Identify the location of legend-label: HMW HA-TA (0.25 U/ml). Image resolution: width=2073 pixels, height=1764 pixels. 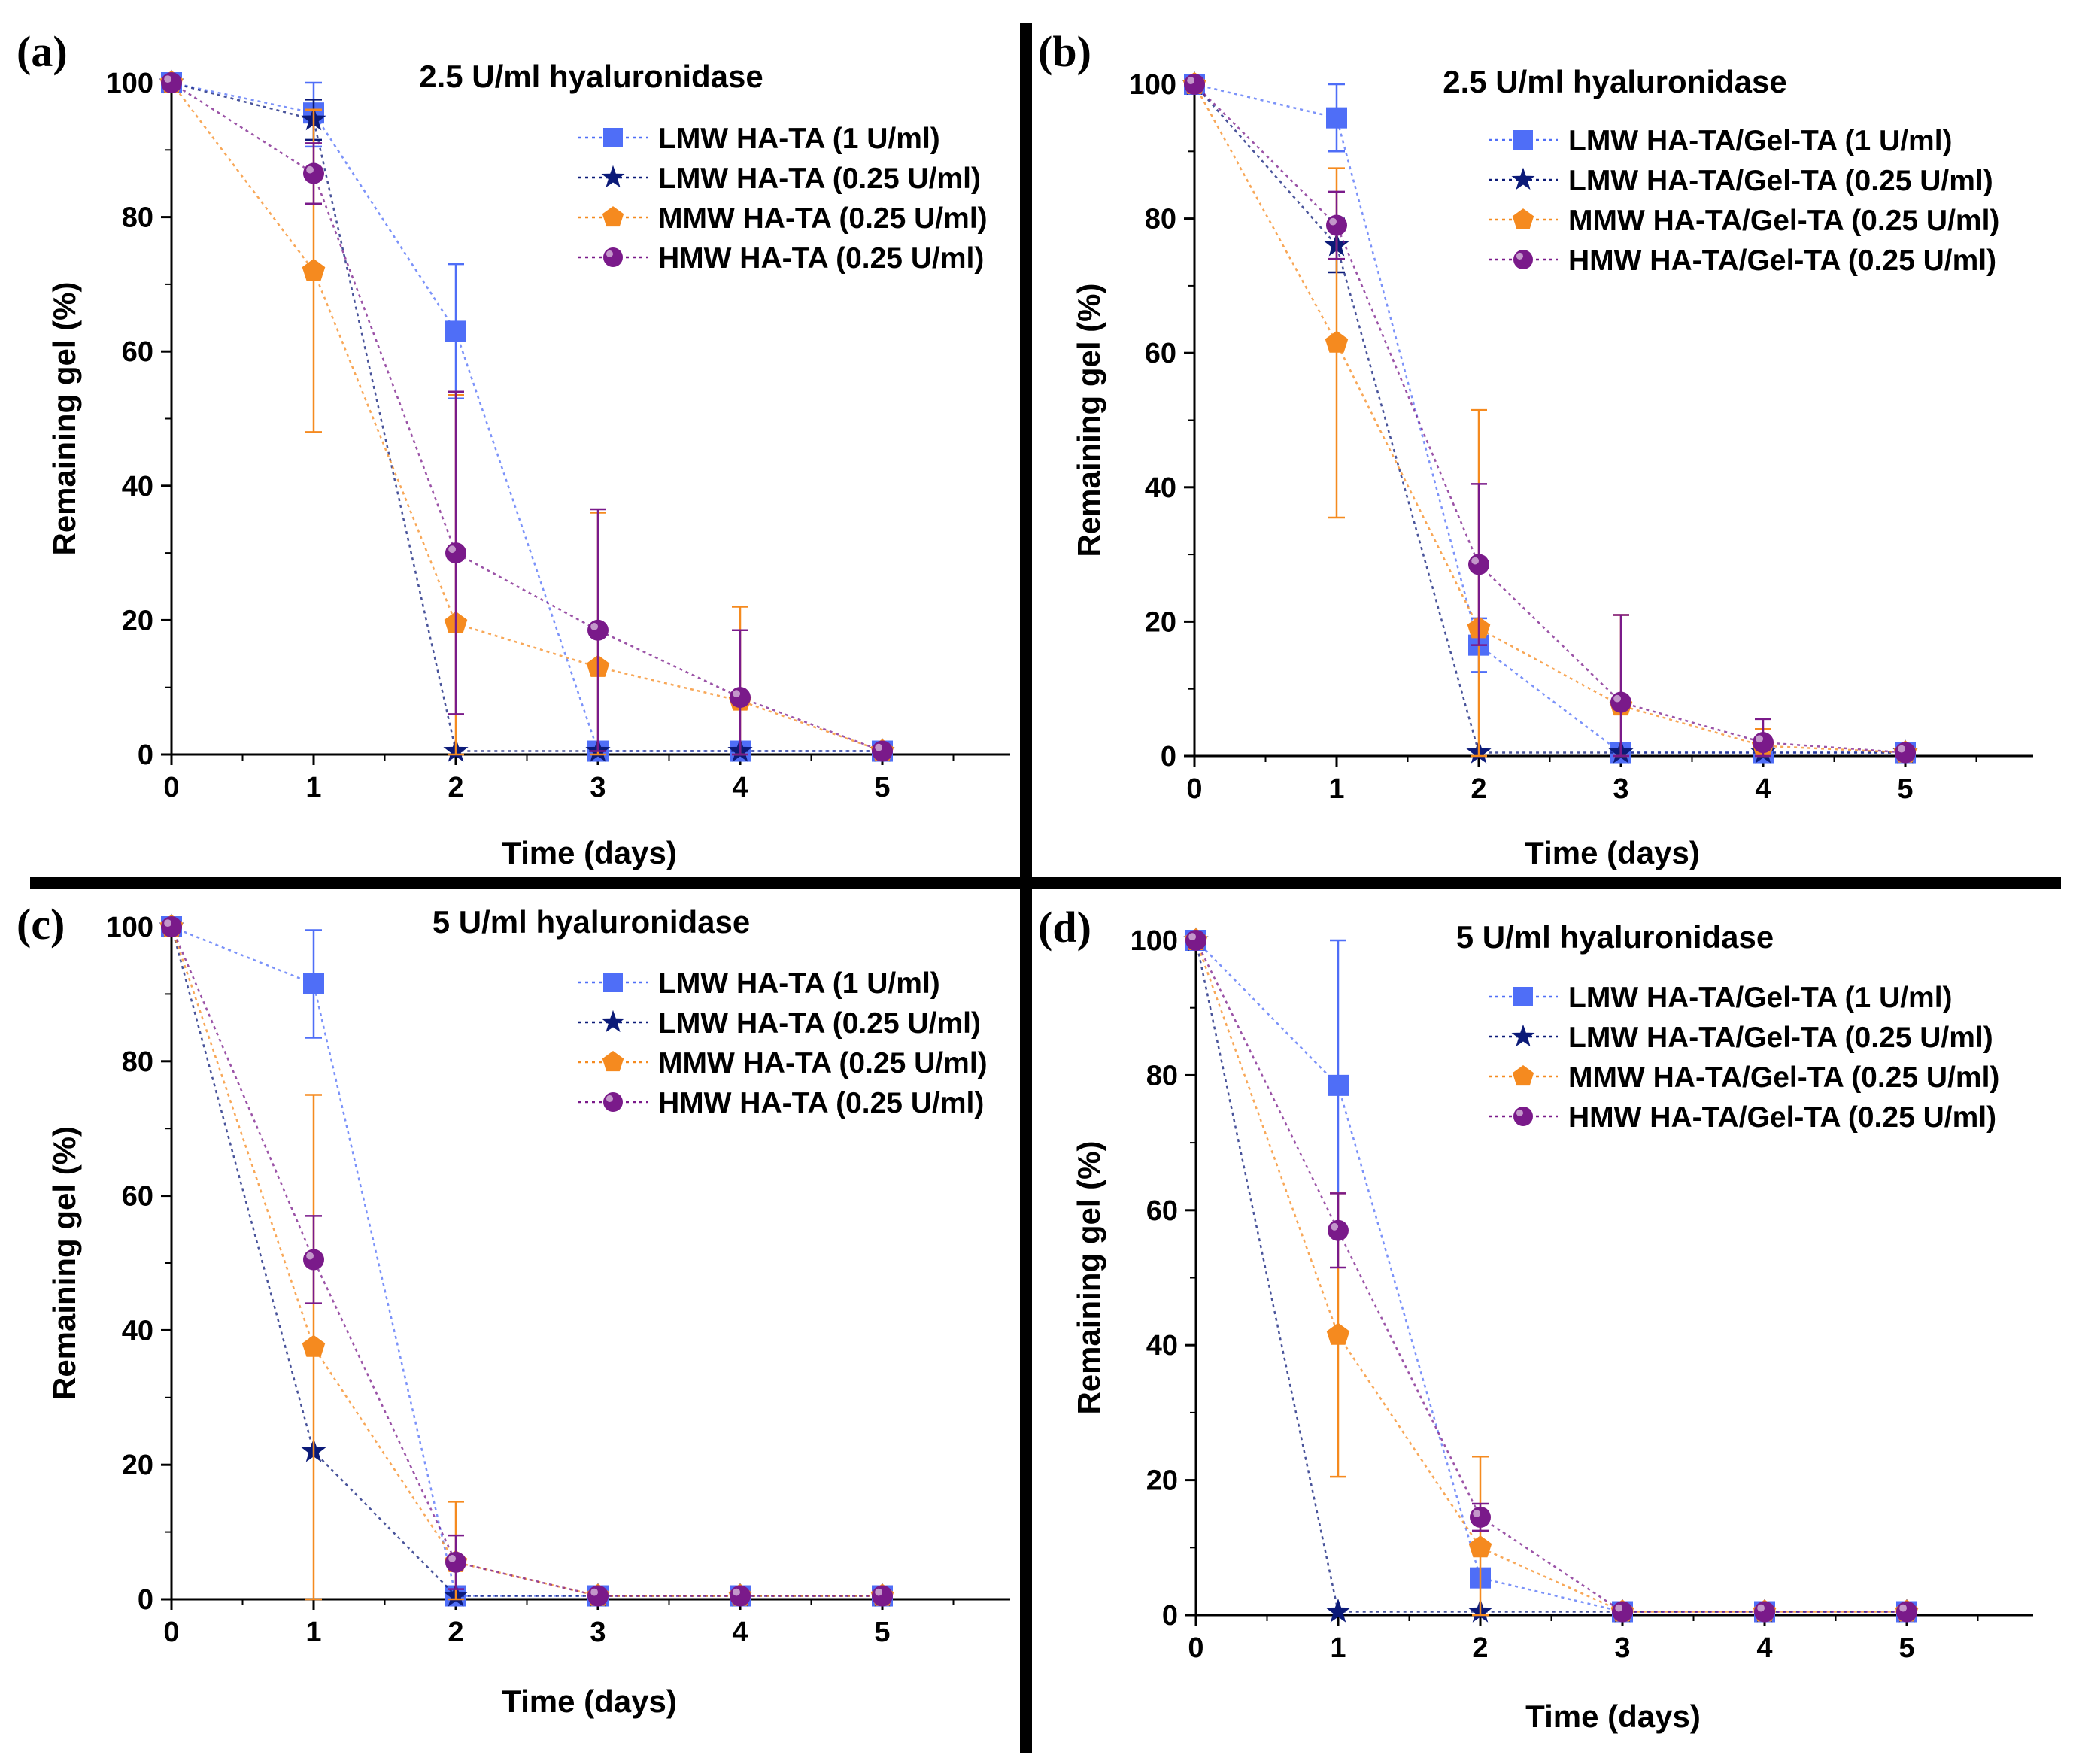
(821, 1103).